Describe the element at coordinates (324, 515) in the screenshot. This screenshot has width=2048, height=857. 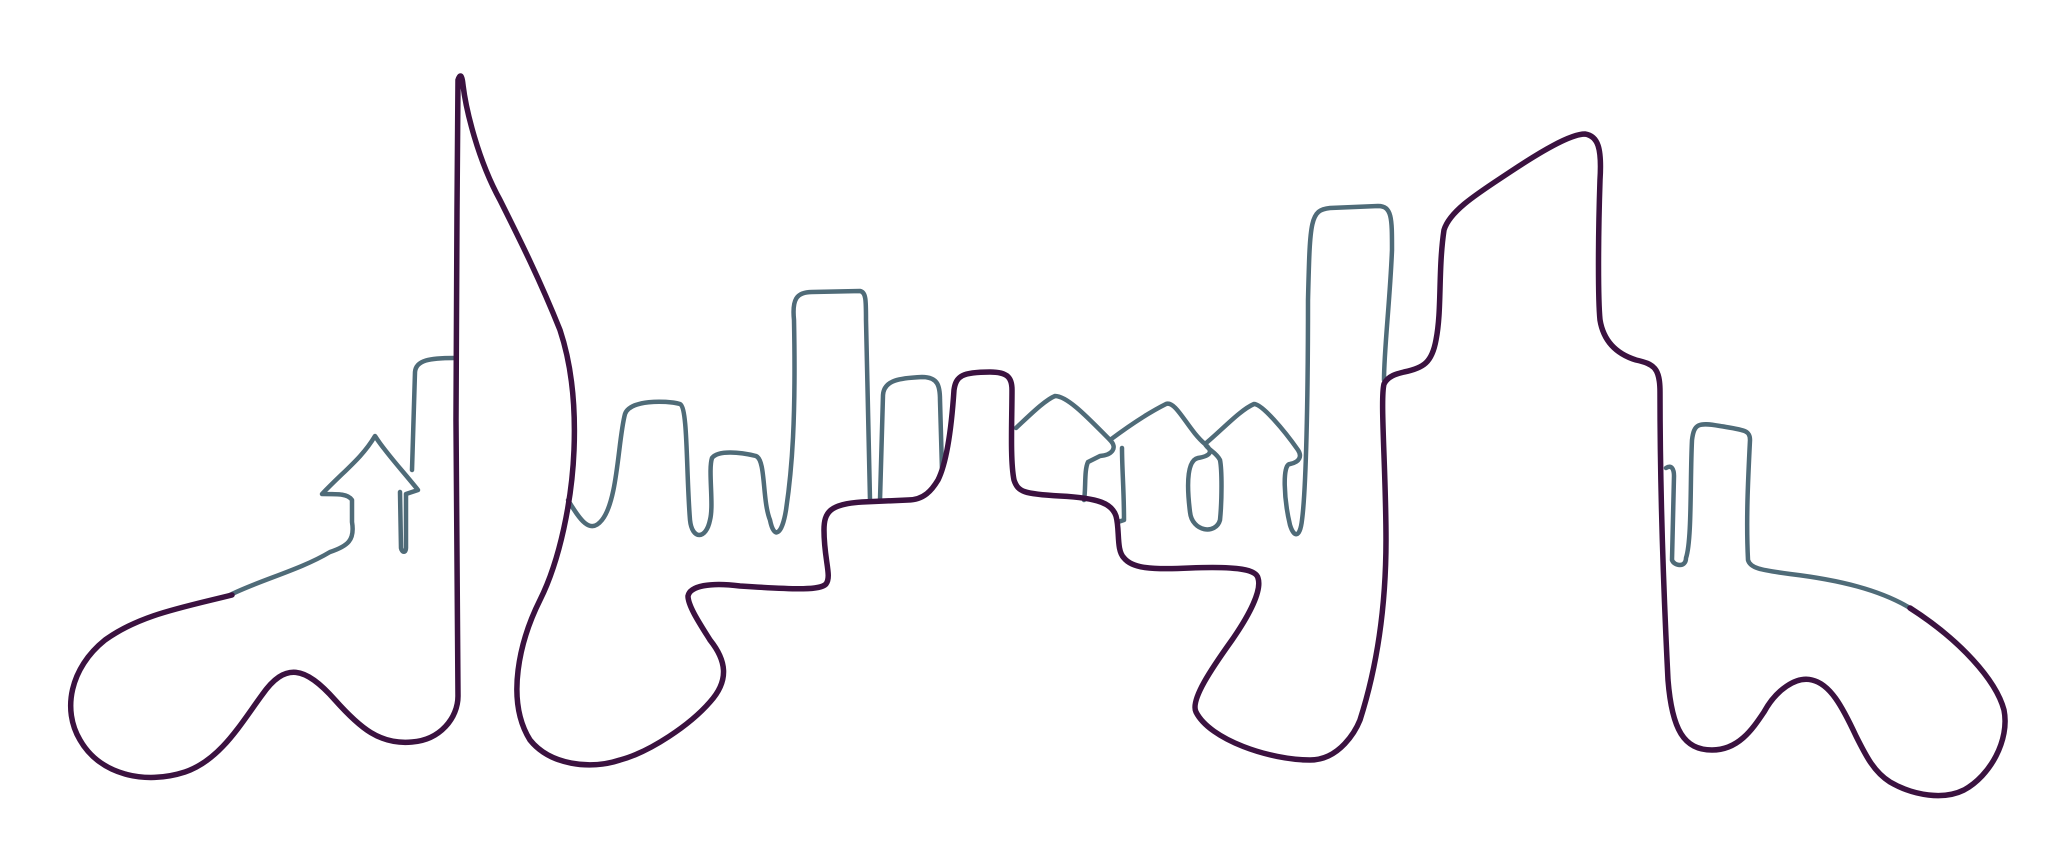
I see `left-house-outline` at that location.